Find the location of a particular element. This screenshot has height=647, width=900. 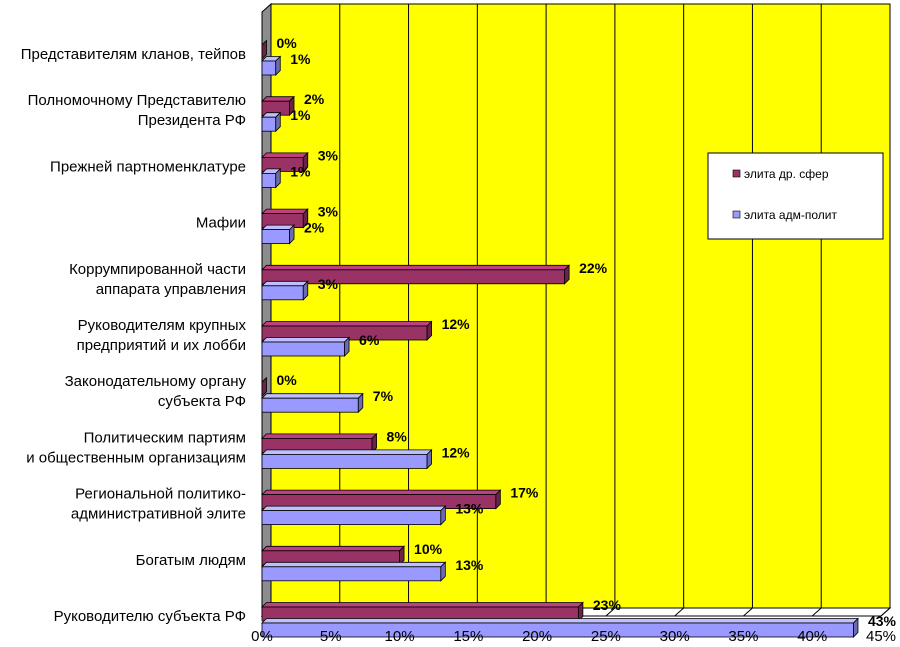

legend-swatch-elite-adm is located at coordinates (736, 214).